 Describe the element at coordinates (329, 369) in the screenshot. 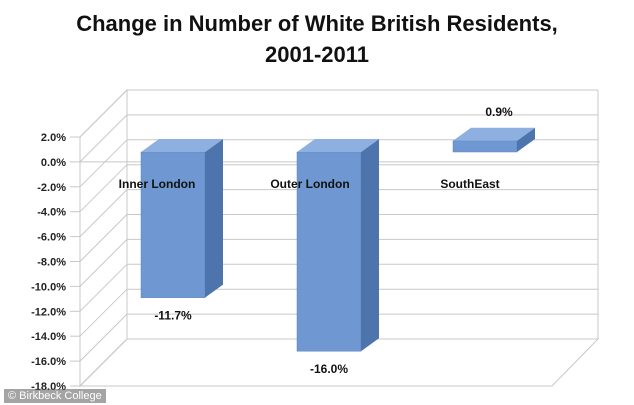

I see `data-label: -16.0%` at that location.